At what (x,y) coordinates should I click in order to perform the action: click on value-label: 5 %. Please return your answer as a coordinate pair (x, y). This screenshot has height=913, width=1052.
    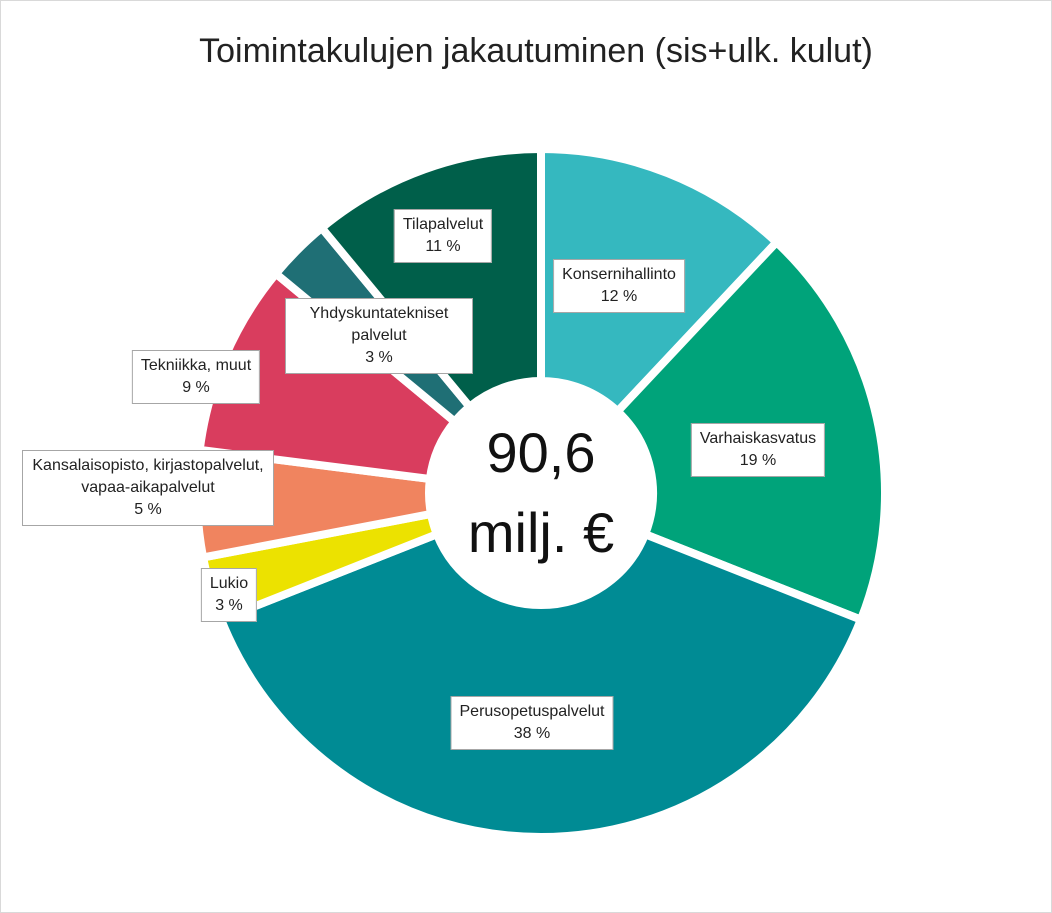
    Looking at the image, I should click on (148, 509).